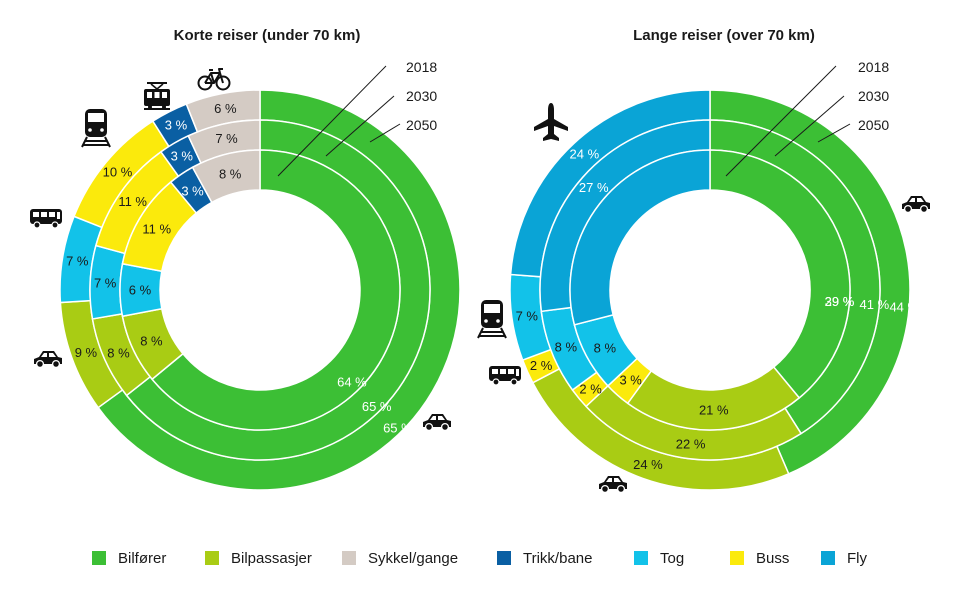  I want to click on legend-label: Bilpassasjer, so click(271, 558).